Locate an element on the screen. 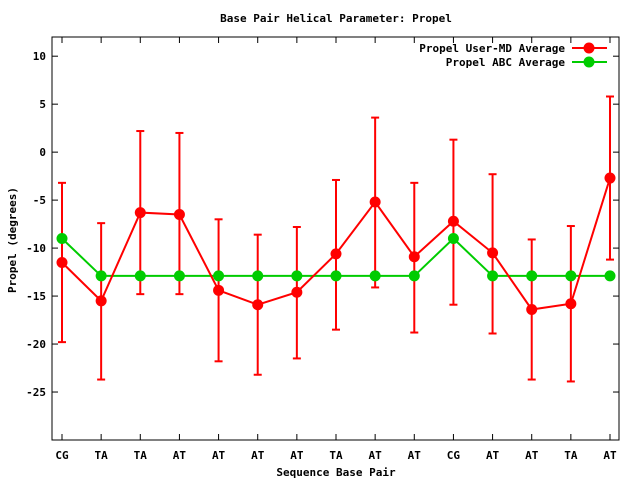 This screenshot has height=480, width=640. legend-label: Propel ABC Average is located at coordinates (506, 62).